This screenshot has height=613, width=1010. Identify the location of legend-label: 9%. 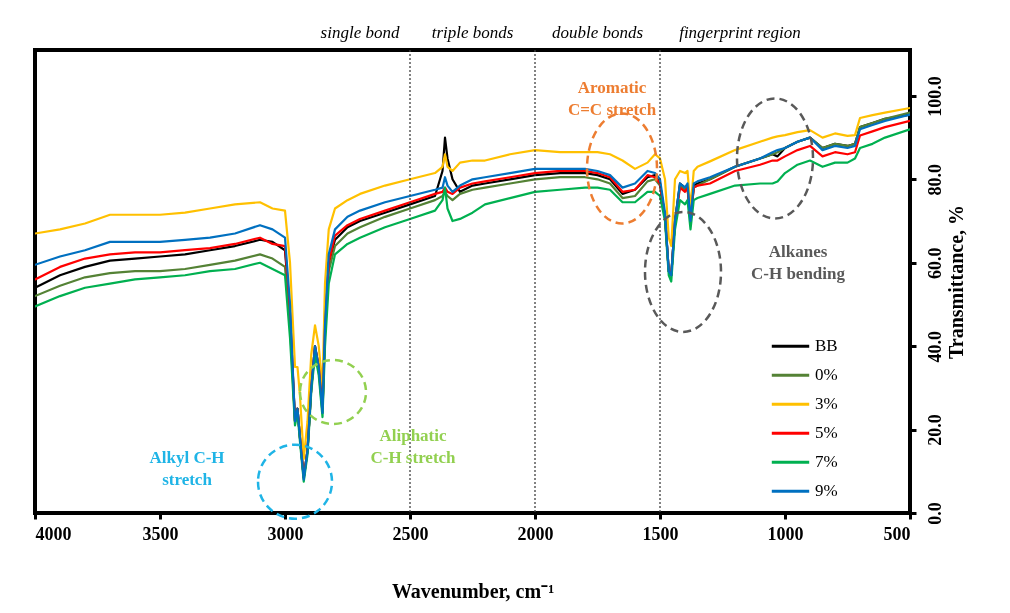
(826, 491).